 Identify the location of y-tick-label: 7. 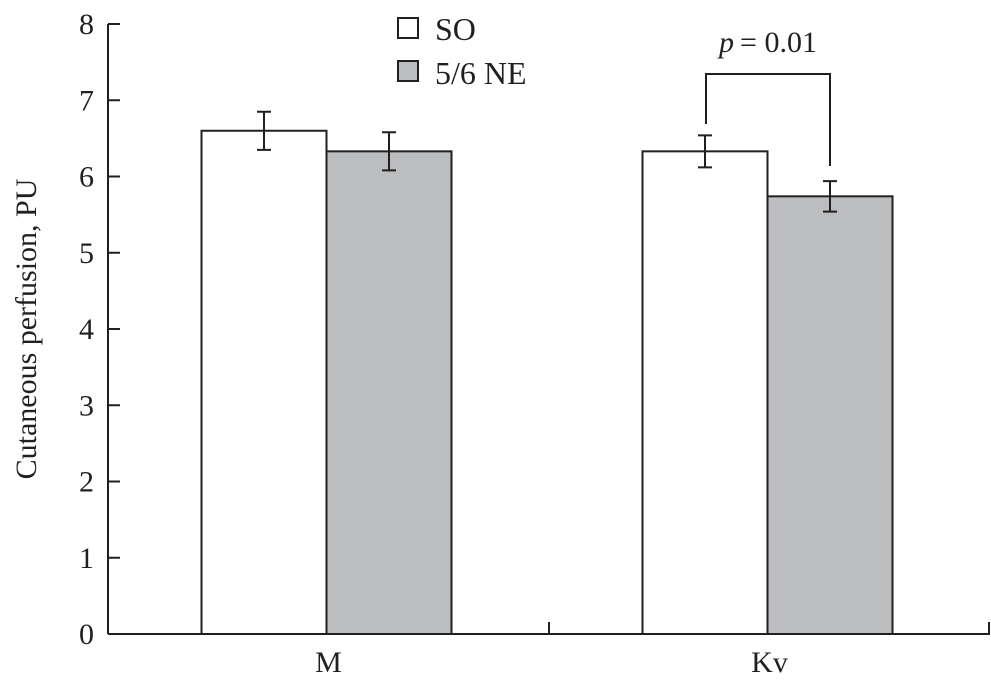
(86, 100).